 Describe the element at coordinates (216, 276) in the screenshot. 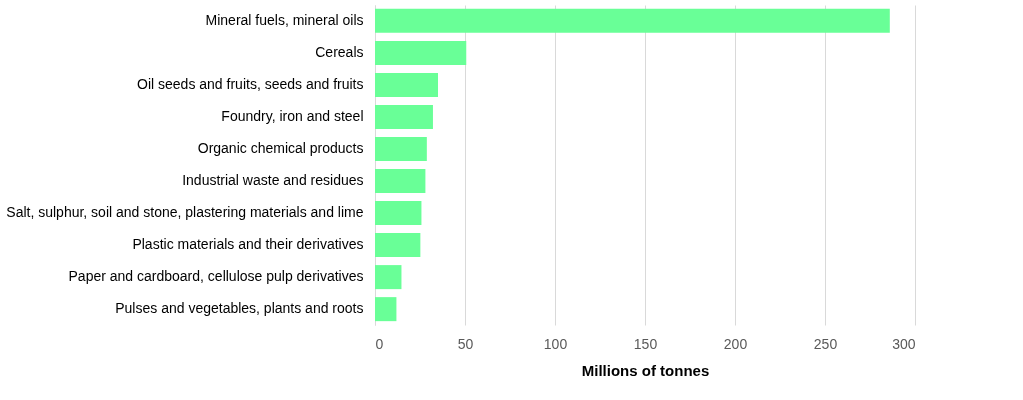

I see `y-tick-label: Paper and cardboard, cellulose pulp derivatives` at that location.